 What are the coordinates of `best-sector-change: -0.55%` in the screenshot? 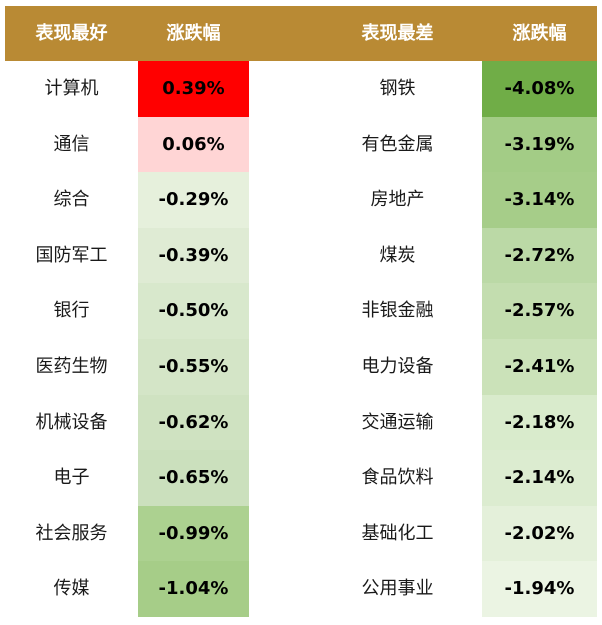 It's located at (193, 367).